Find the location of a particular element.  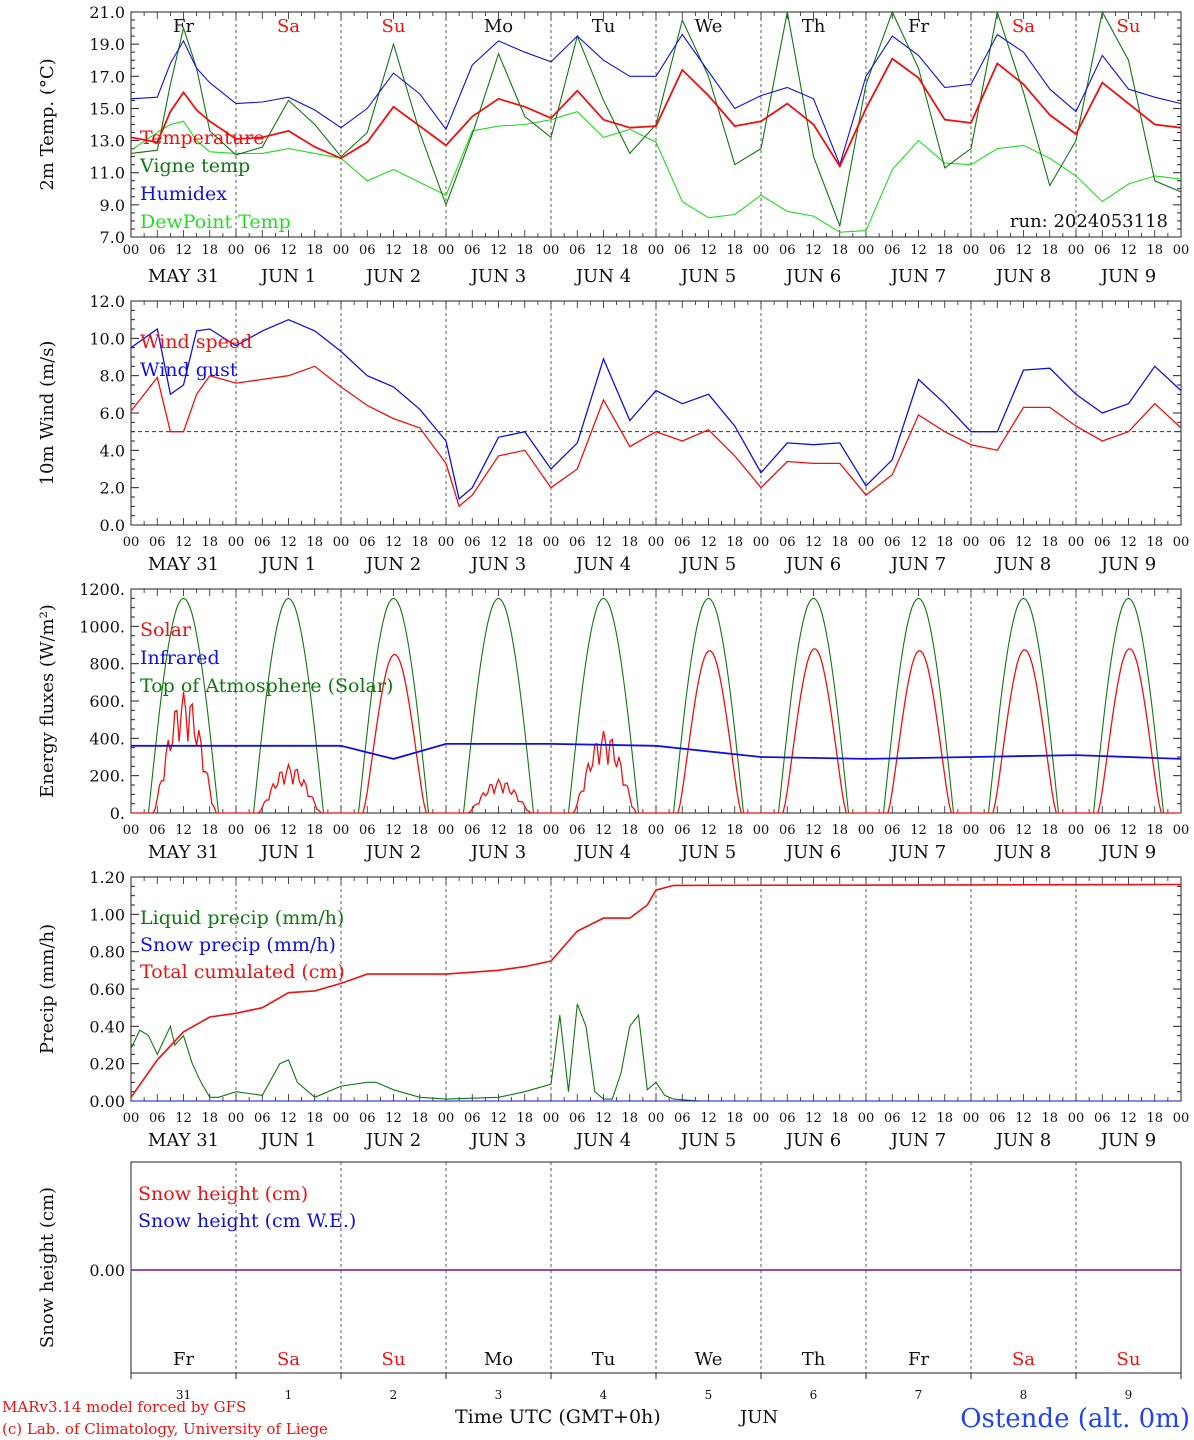

run-label: run: 2024053118 is located at coordinates (1089, 221).